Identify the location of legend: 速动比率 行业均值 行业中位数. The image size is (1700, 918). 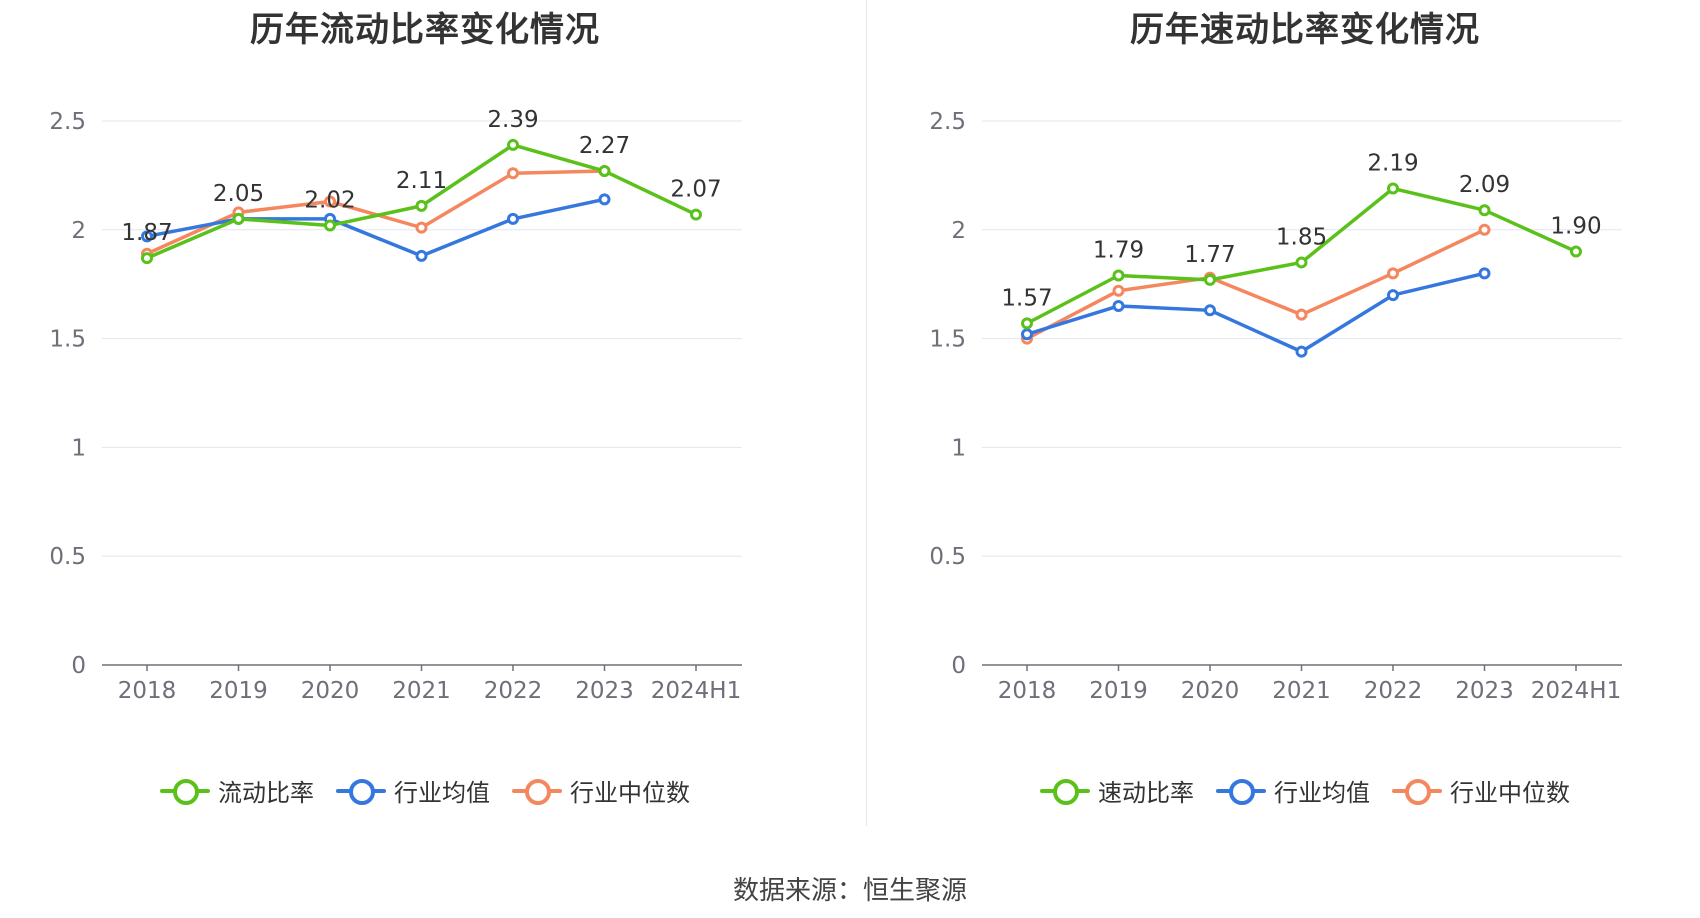
(1290, 790).